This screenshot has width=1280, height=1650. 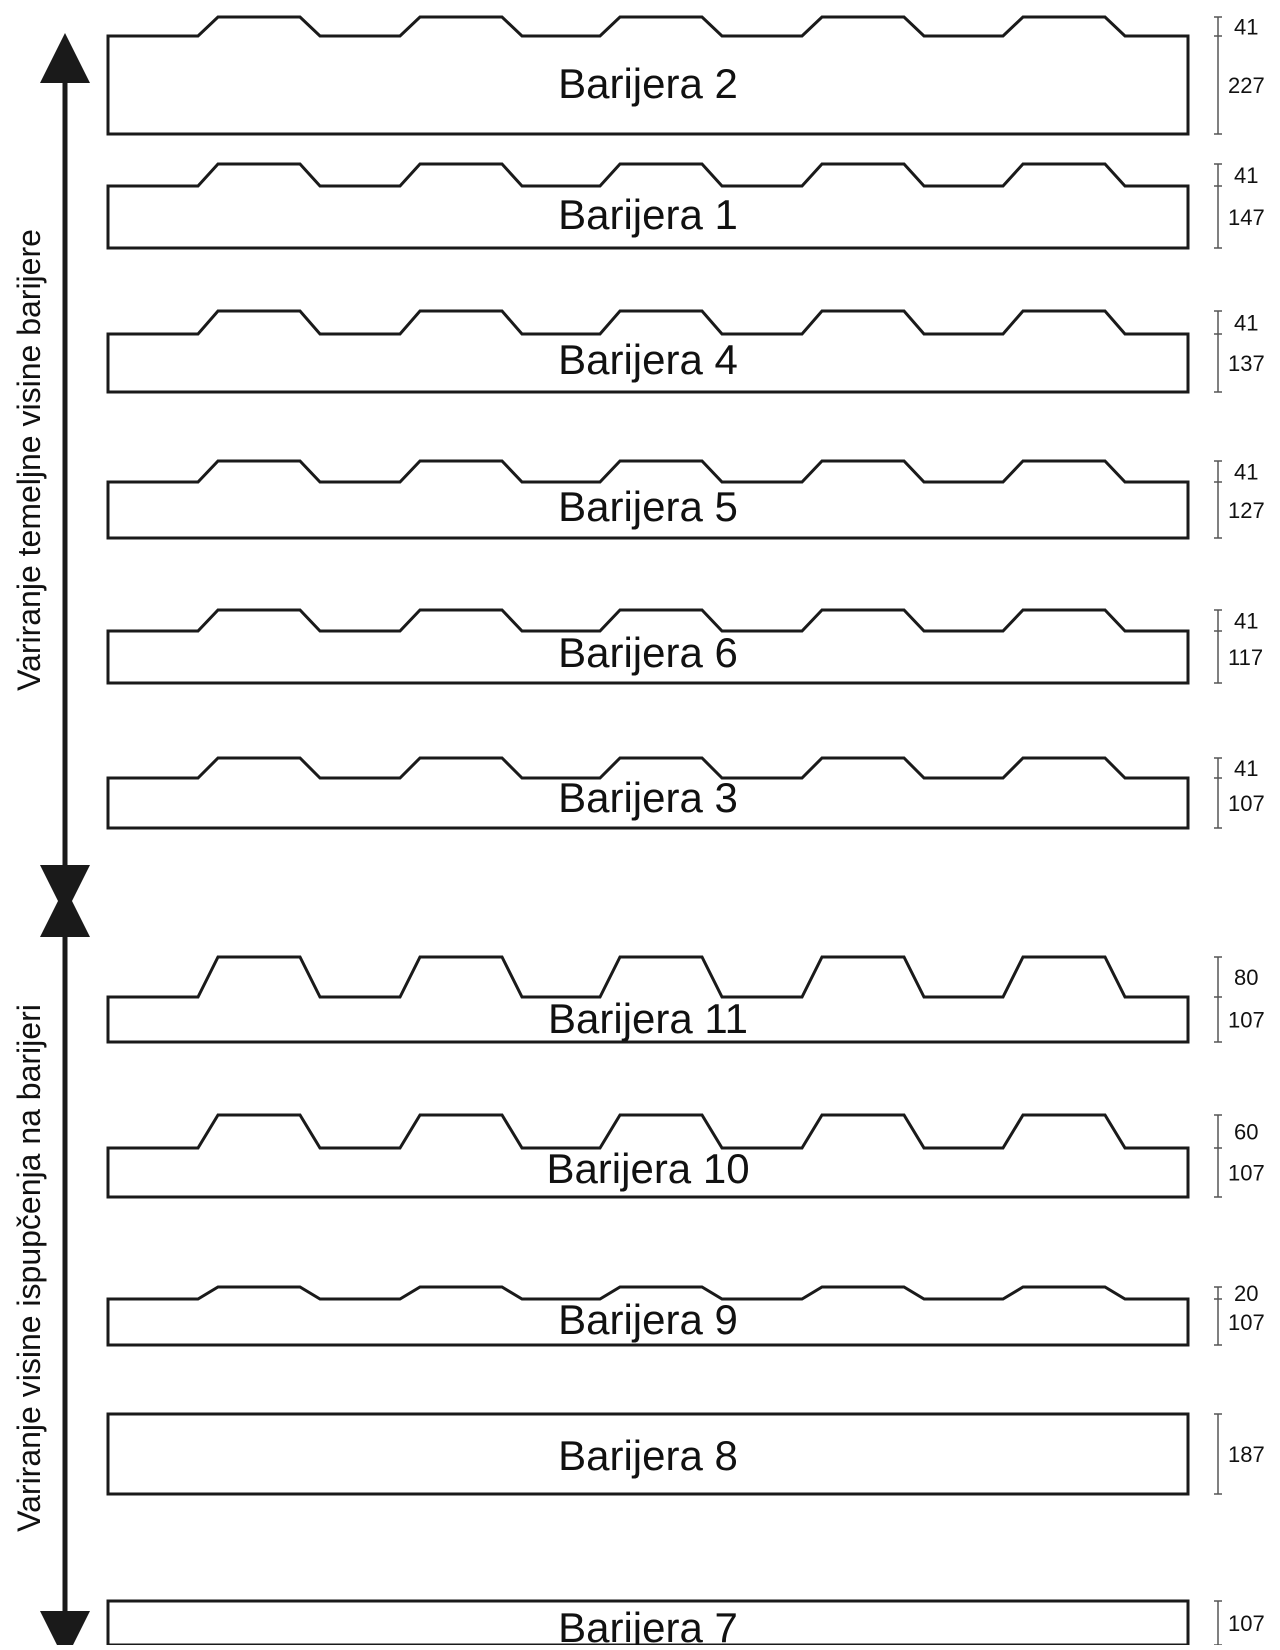 I want to click on barrier-label: Barijera 11, so click(x=648, y=1018).